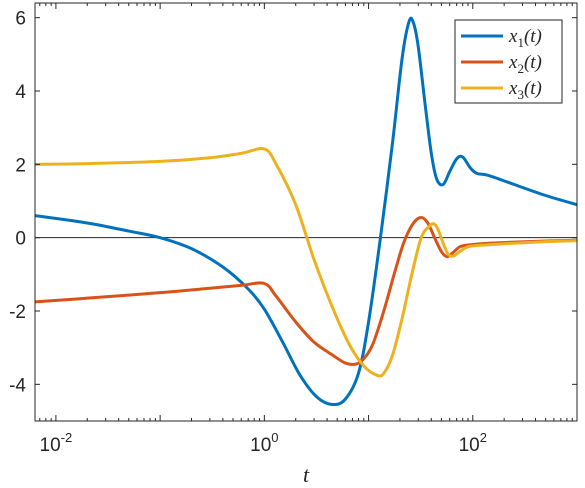 The height and width of the screenshot is (488, 585). I want to click on y-tick-label: -4, so click(17, 385).